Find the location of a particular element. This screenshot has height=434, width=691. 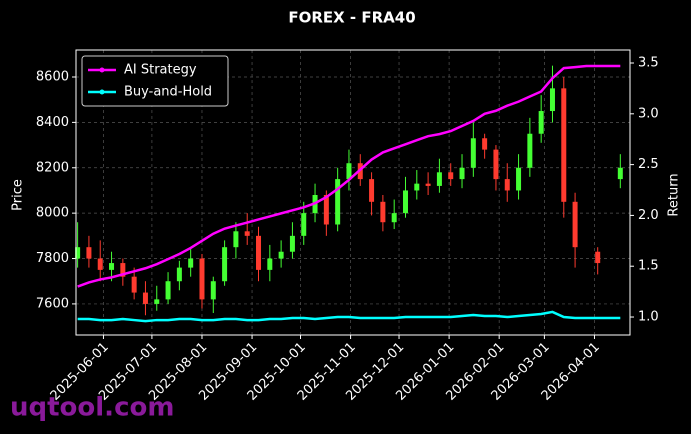

legend: AI Strategy Buy-and-Hold is located at coordinates (155, 81).